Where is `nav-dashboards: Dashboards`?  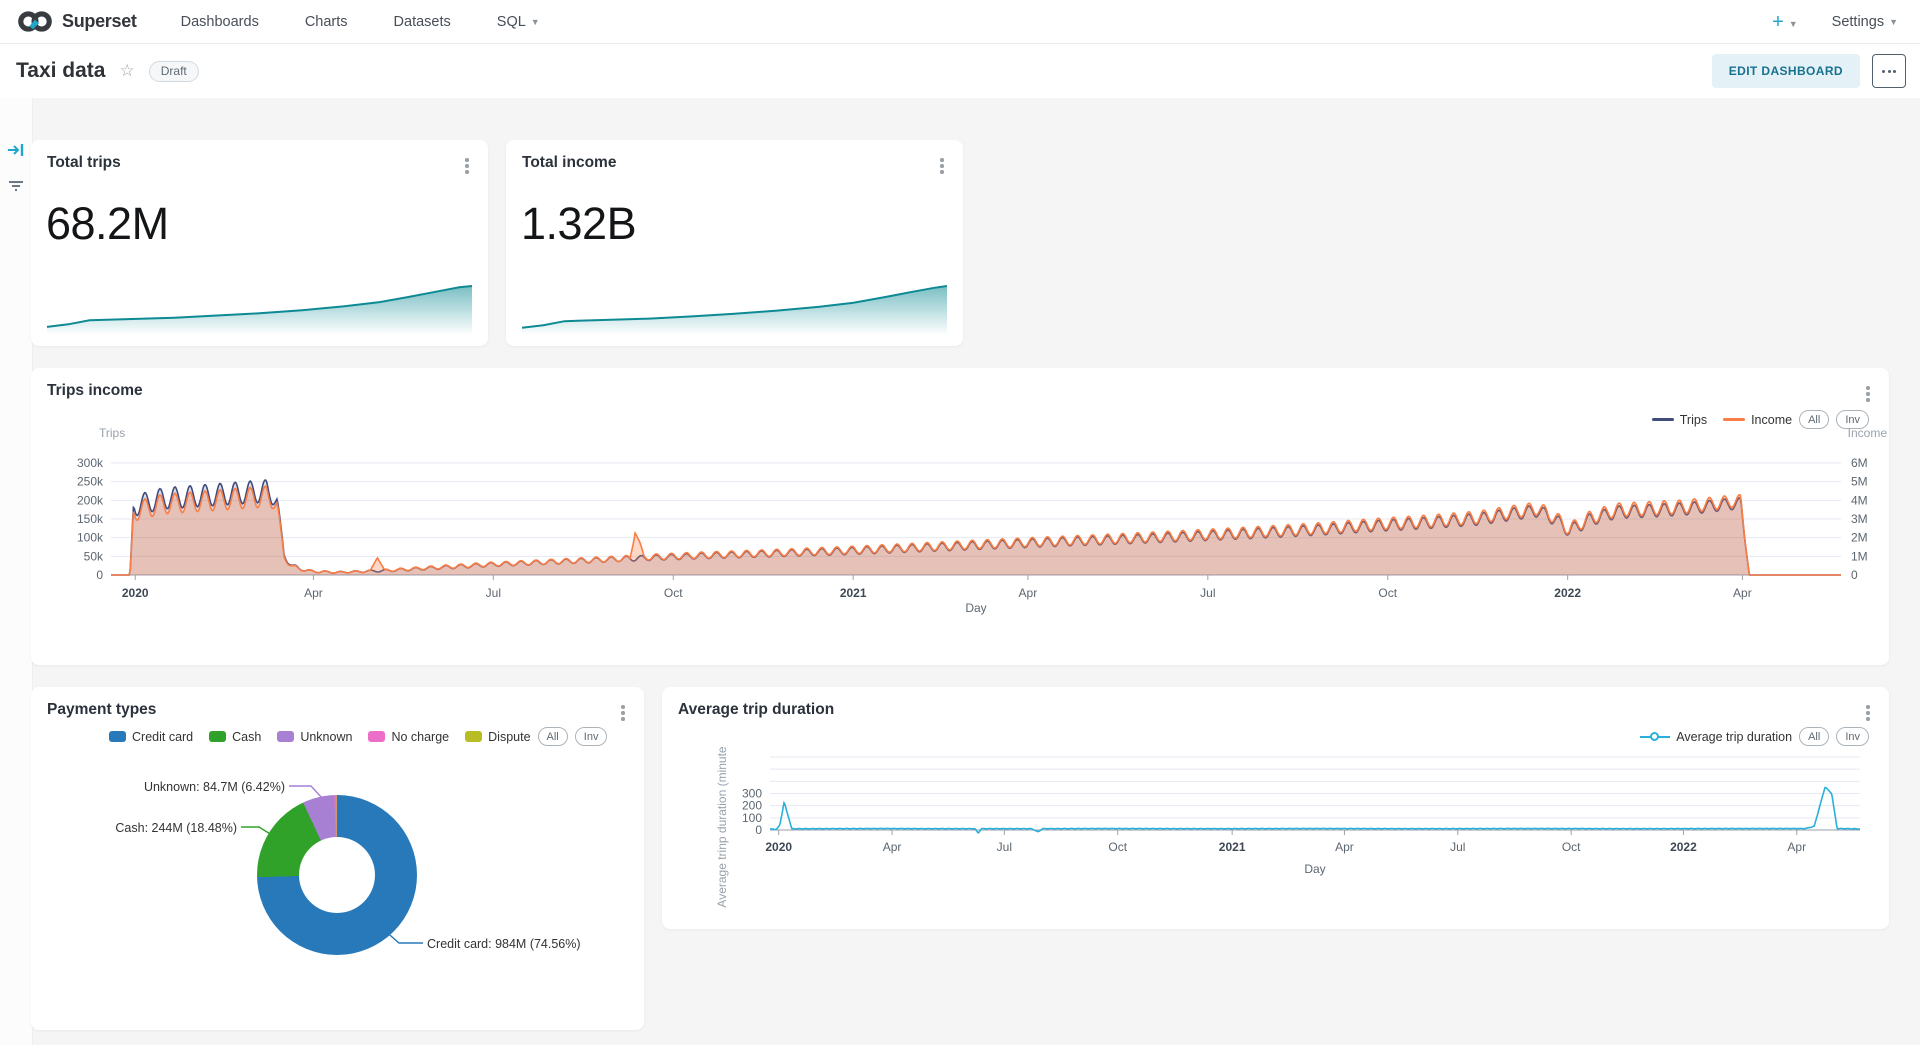
nav-dashboards: Dashboards is located at coordinates (219, 21).